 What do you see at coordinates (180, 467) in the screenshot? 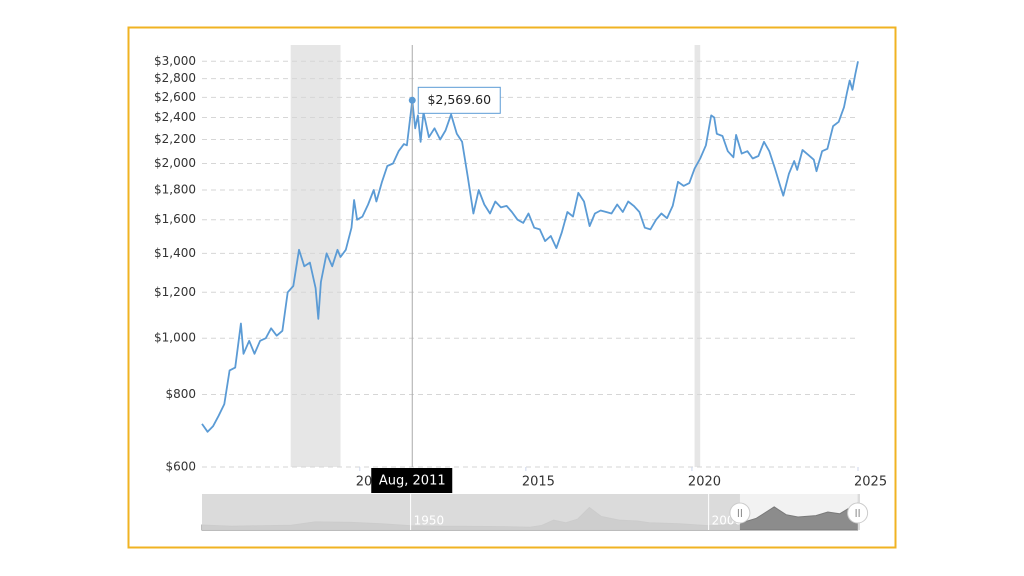
I see `y-tick-label: $600` at bounding box center [180, 467].